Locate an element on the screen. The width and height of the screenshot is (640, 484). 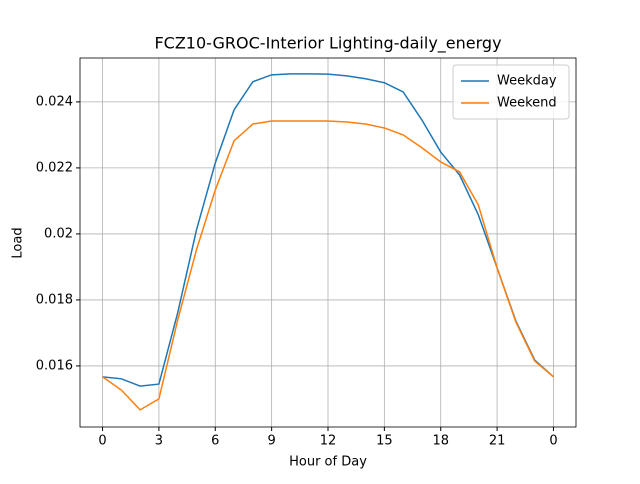
y-tick-label: 0.02 is located at coordinates (58, 233).